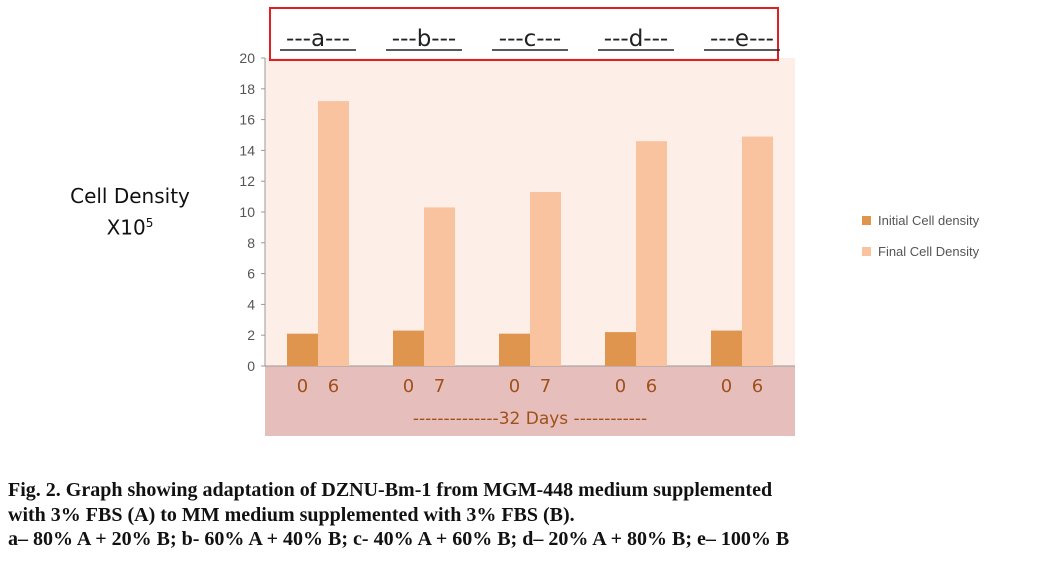 The height and width of the screenshot is (576, 1038). Describe the element at coordinates (130, 227) in the screenshot. I see `y-axis-title-line2: X105` at that location.